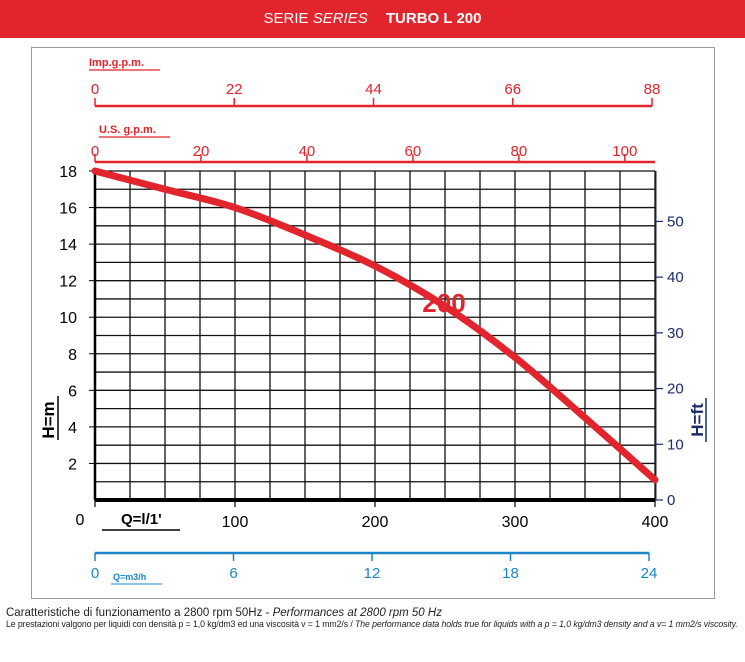 This screenshot has width=745, height=662. What do you see at coordinates (127, 130) in the screenshot?
I see `us-gpm-axis-label: U.S. g.p.m.` at bounding box center [127, 130].